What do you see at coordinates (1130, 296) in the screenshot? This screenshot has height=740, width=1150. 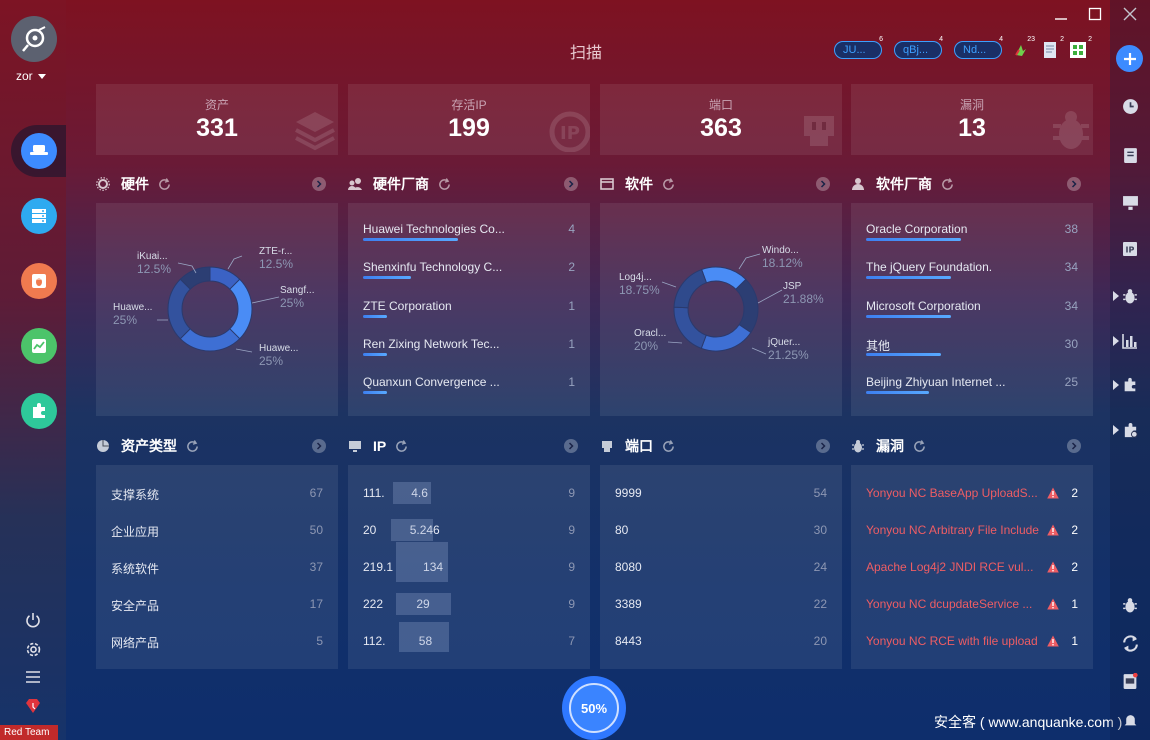 I see `vuln-tools-button` at bounding box center [1130, 296].